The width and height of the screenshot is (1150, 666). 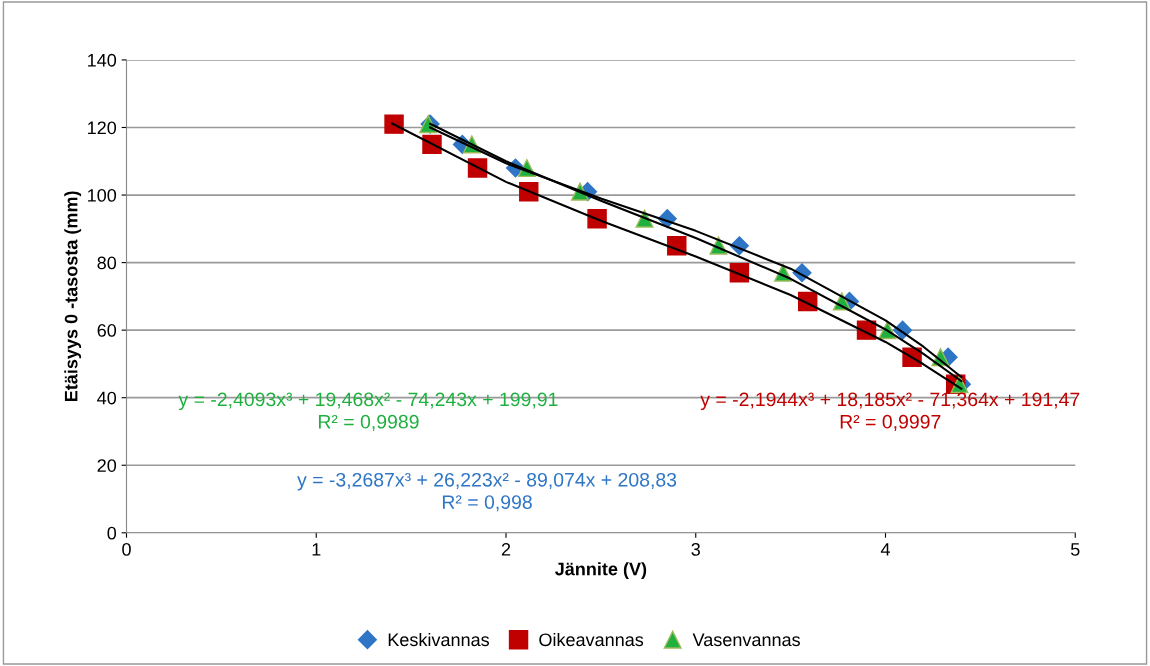 What do you see at coordinates (126, 549) in the screenshot?
I see `x-tick-label: 0` at bounding box center [126, 549].